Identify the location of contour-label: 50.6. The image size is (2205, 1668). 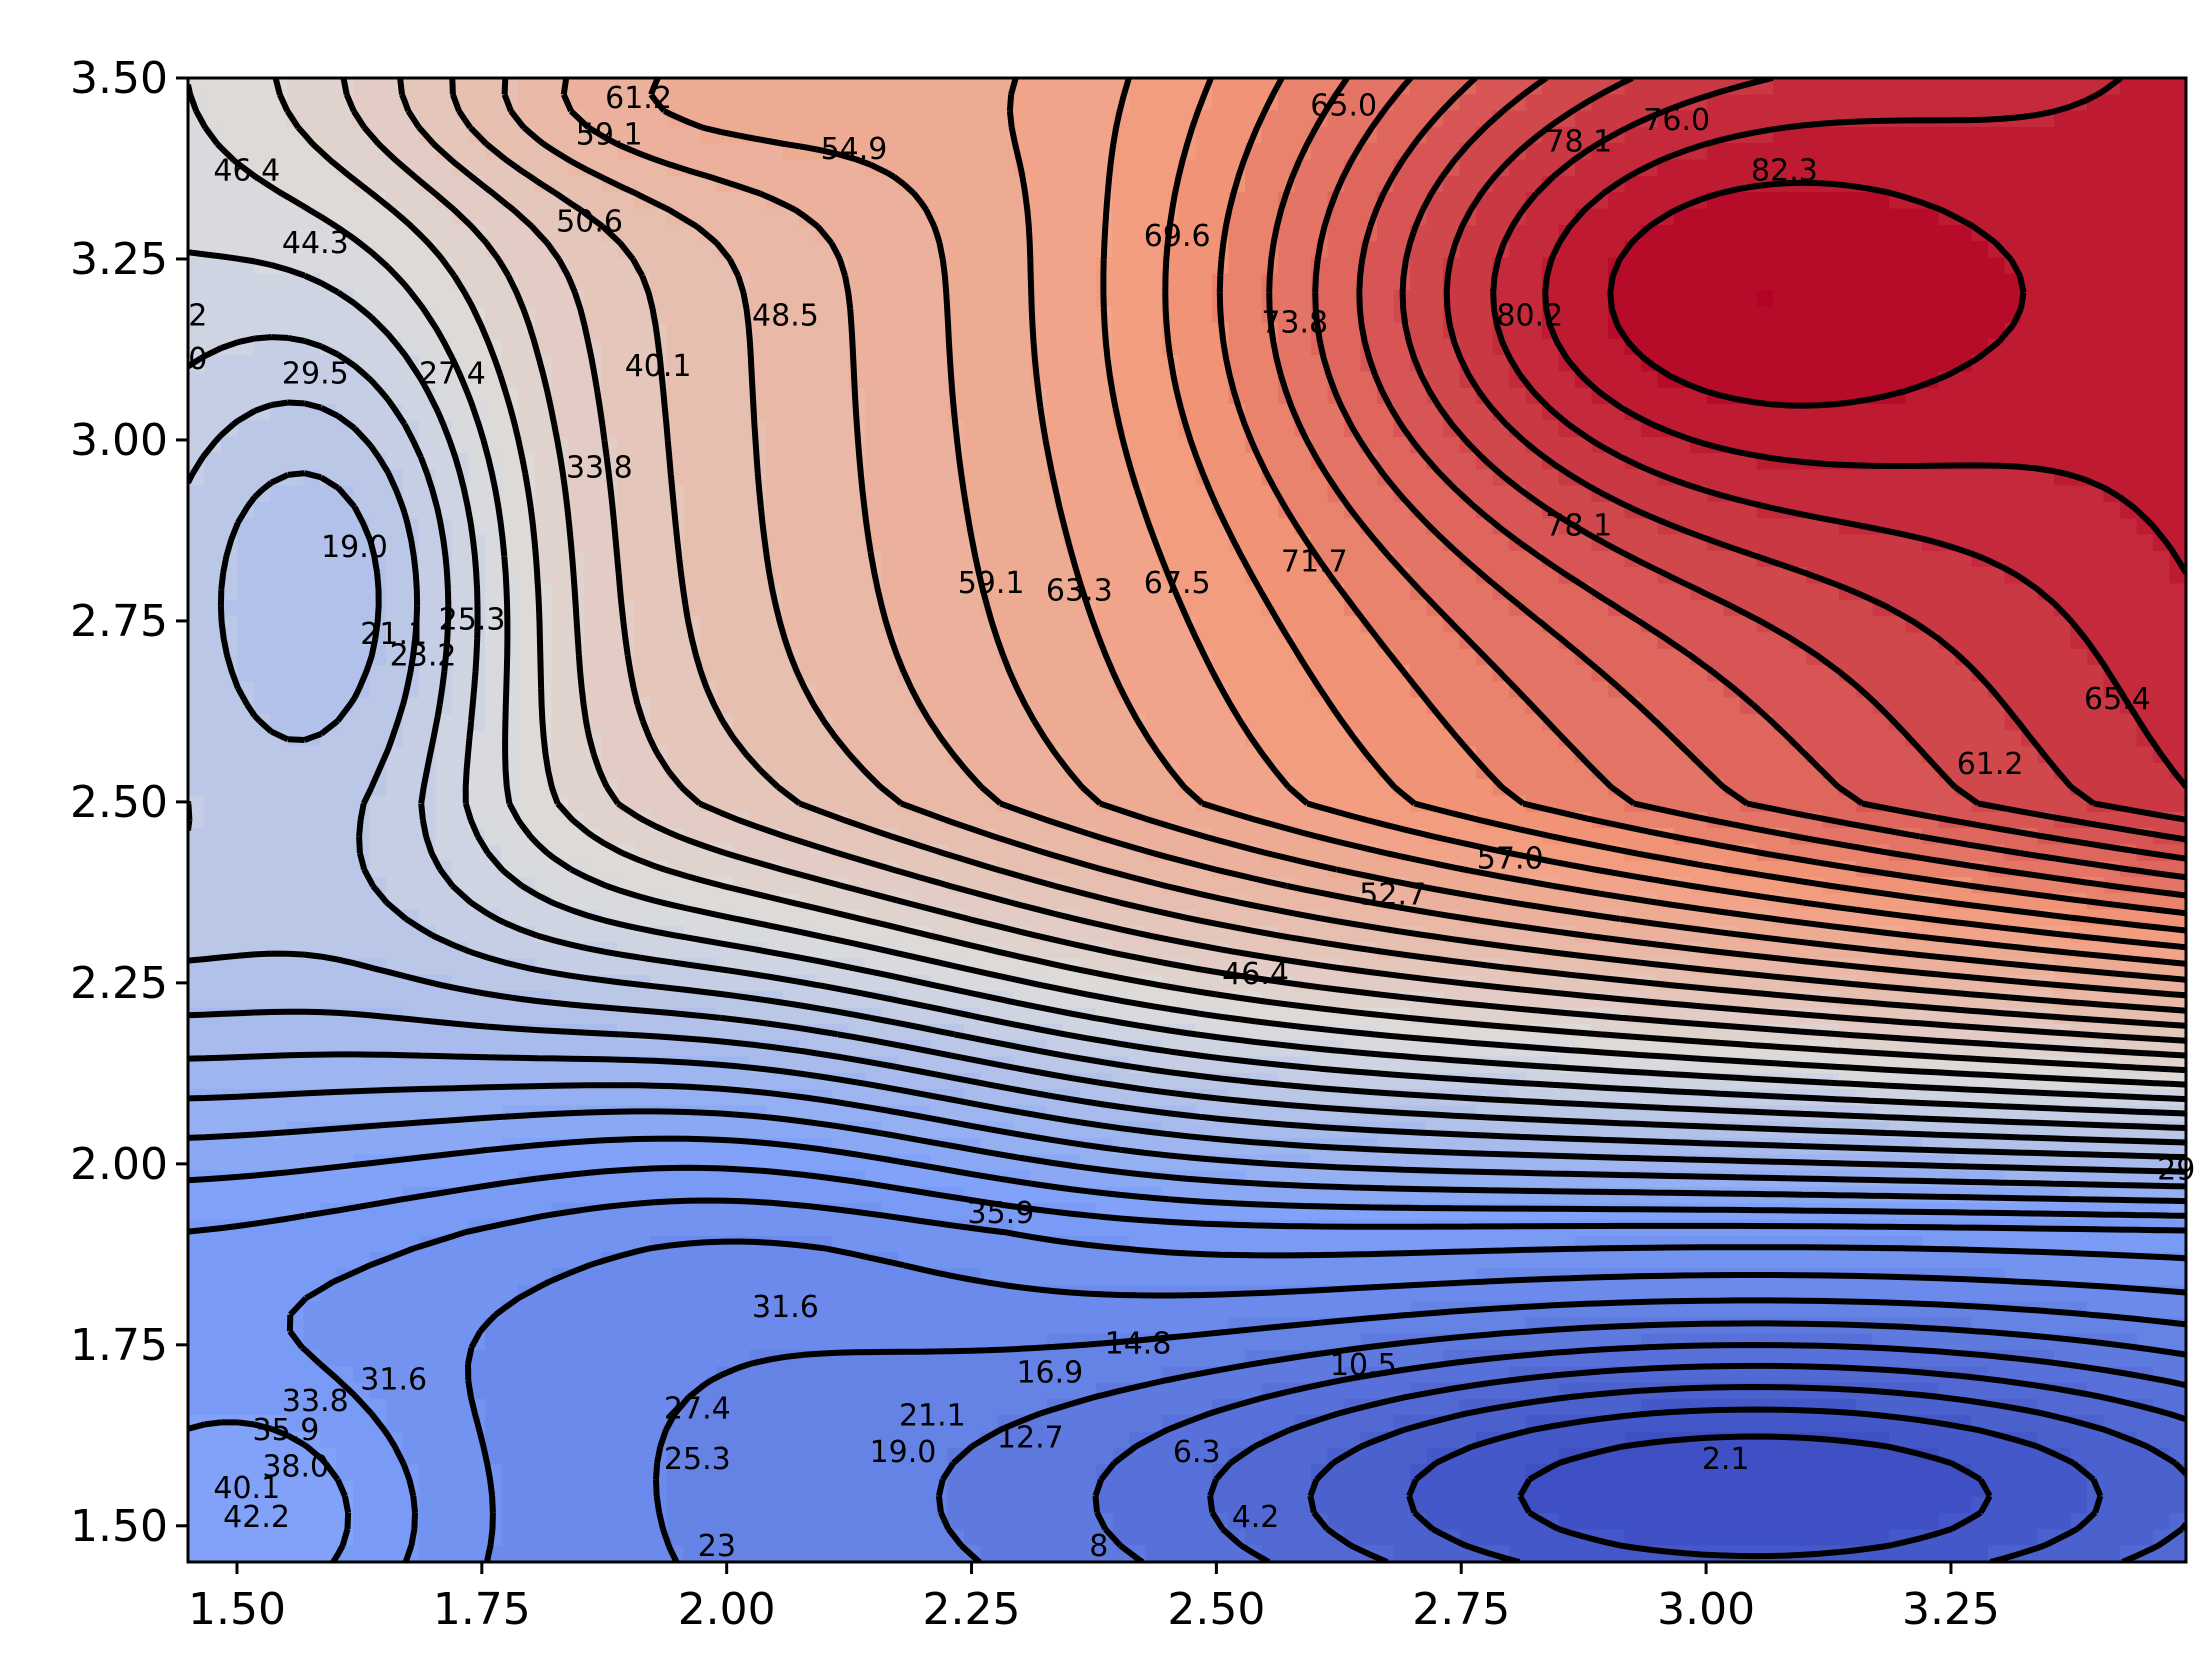
(589, 221).